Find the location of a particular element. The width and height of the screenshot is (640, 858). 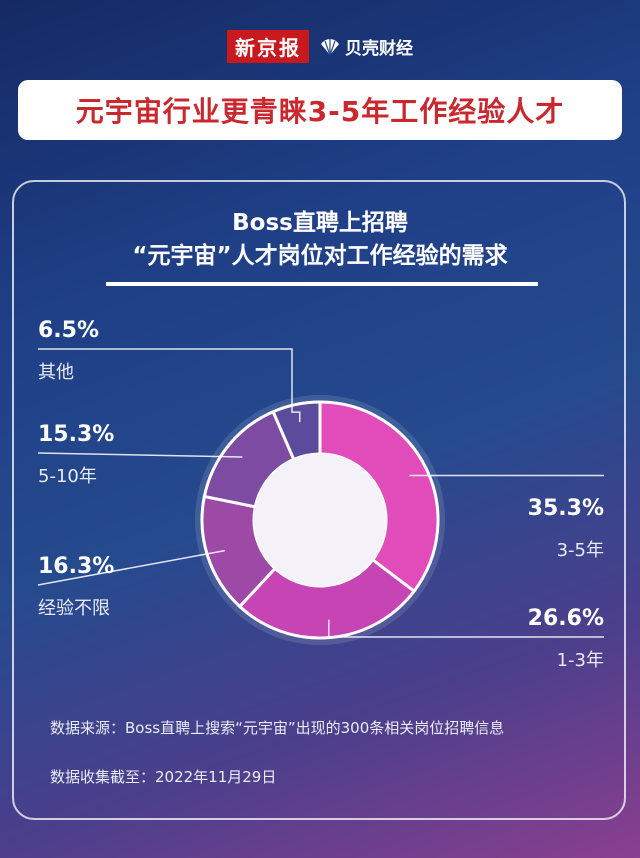

brand-header: 新京报 贝壳财经 is located at coordinates (320, 46).